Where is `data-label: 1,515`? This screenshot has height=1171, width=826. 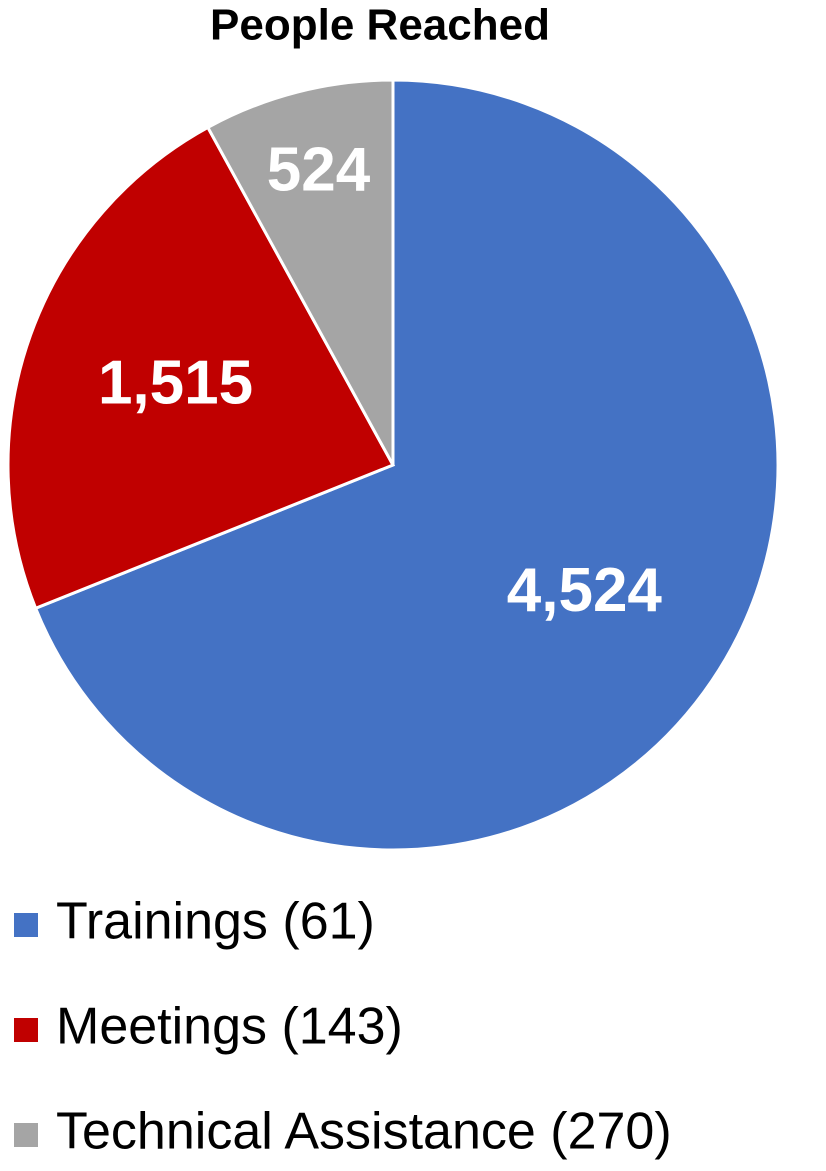
data-label: 1,515 is located at coordinates (175, 382).